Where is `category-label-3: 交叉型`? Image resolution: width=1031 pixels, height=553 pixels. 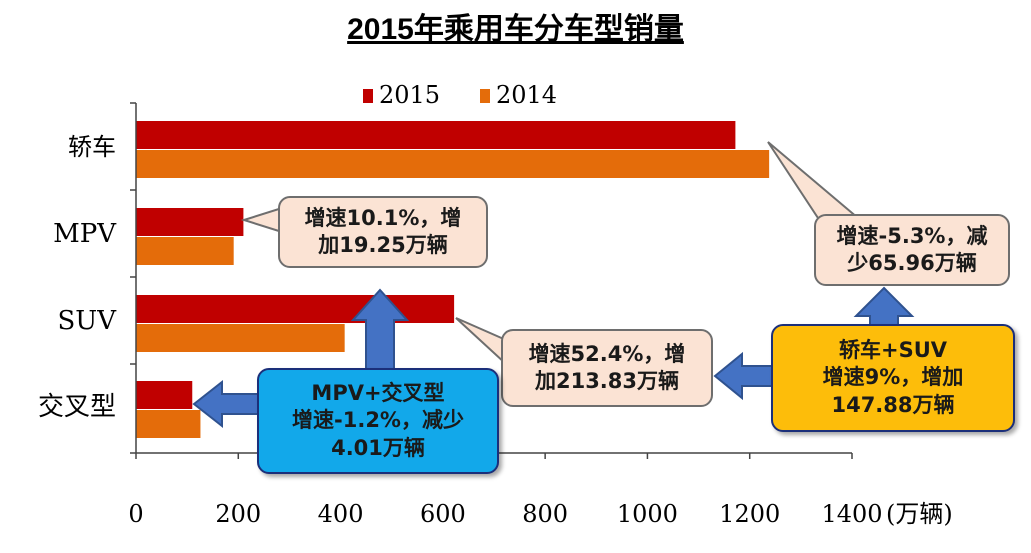
category-label-3: 交叉型 is located at coordinates (77, 407).